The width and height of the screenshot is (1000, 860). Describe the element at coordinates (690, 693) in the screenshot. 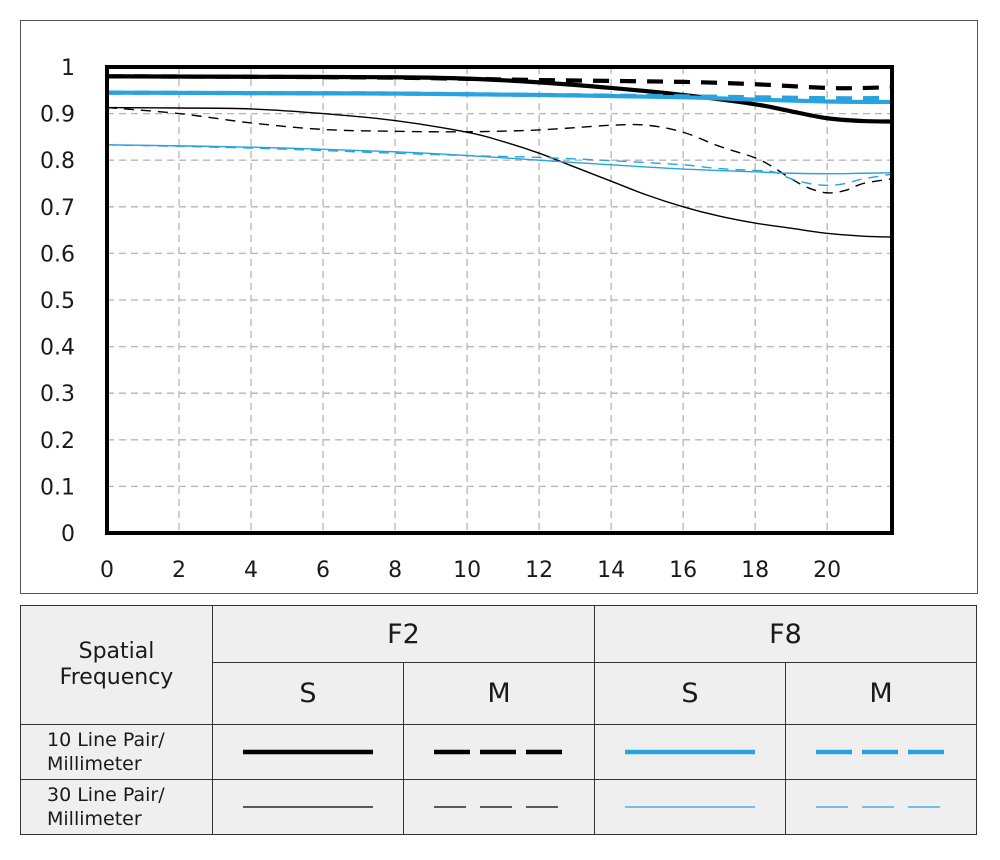

I see `direction-header-f8-s: S` at that location.